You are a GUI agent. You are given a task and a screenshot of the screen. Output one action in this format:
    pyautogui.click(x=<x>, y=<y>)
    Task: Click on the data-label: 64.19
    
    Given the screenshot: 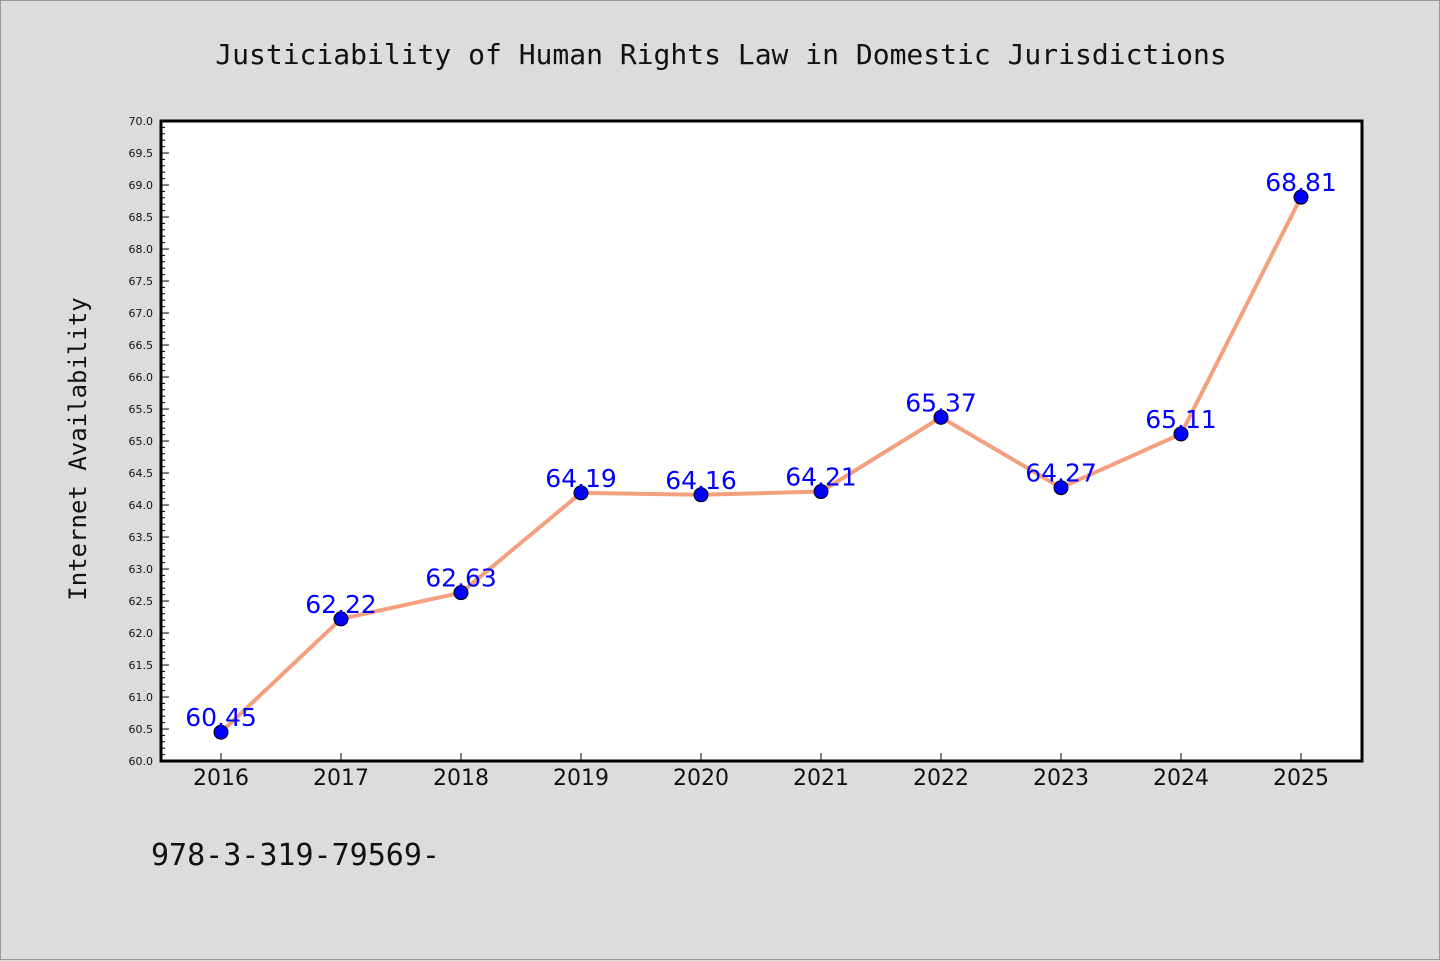 What is the action you would take?
    pyautogui.click(x=581, y=478)
    